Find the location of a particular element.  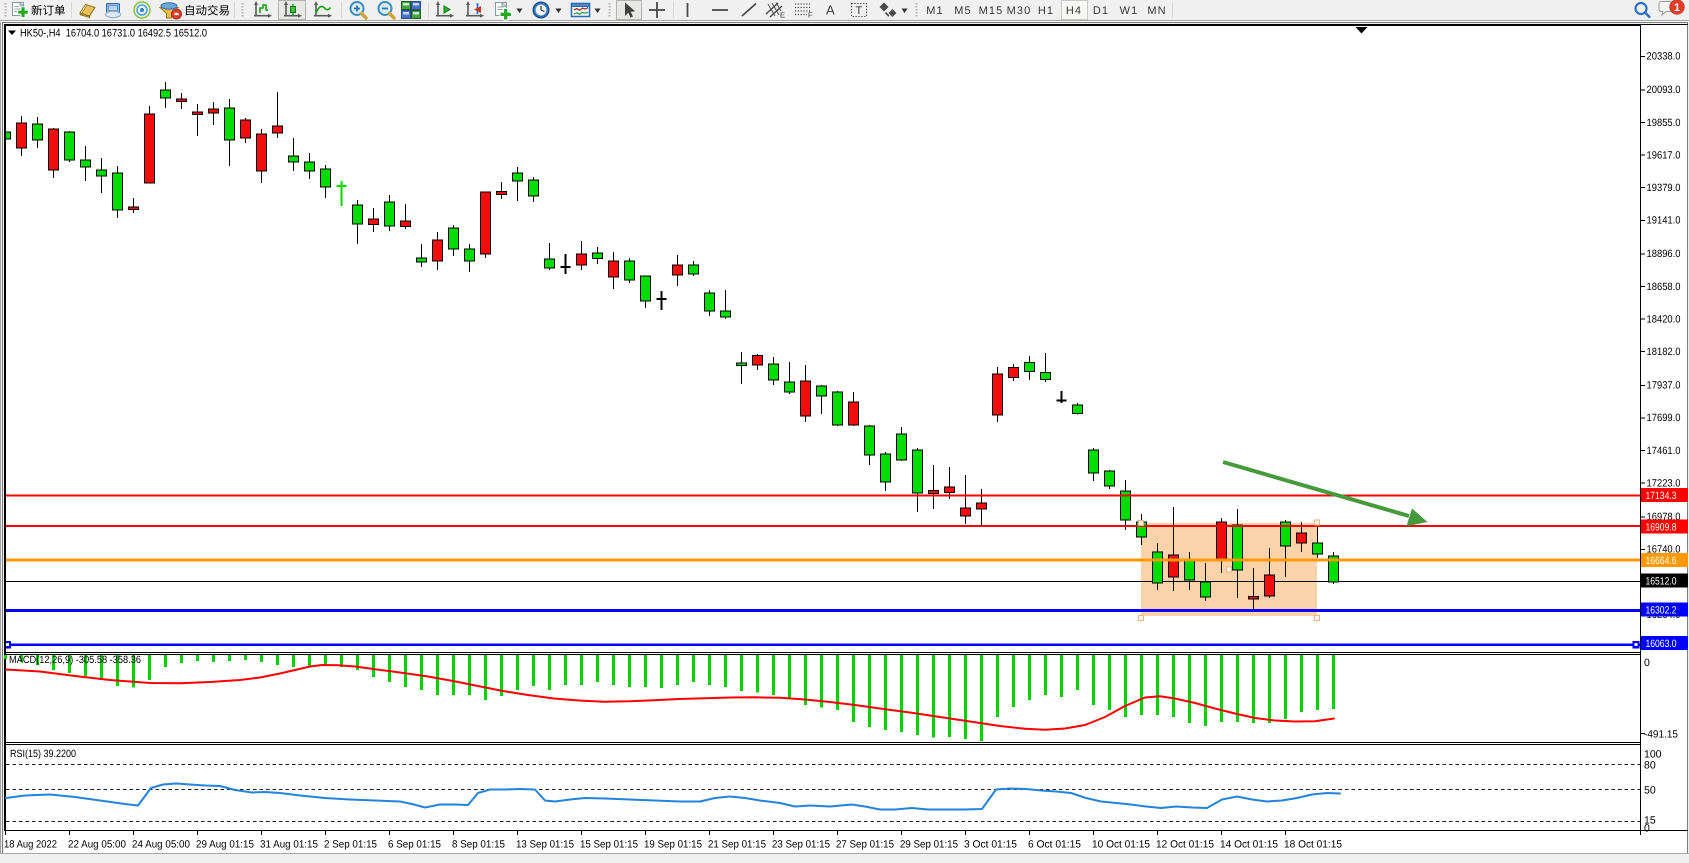

svg-text: 8 Sep 01:15 is located at coordinates (478, 845).